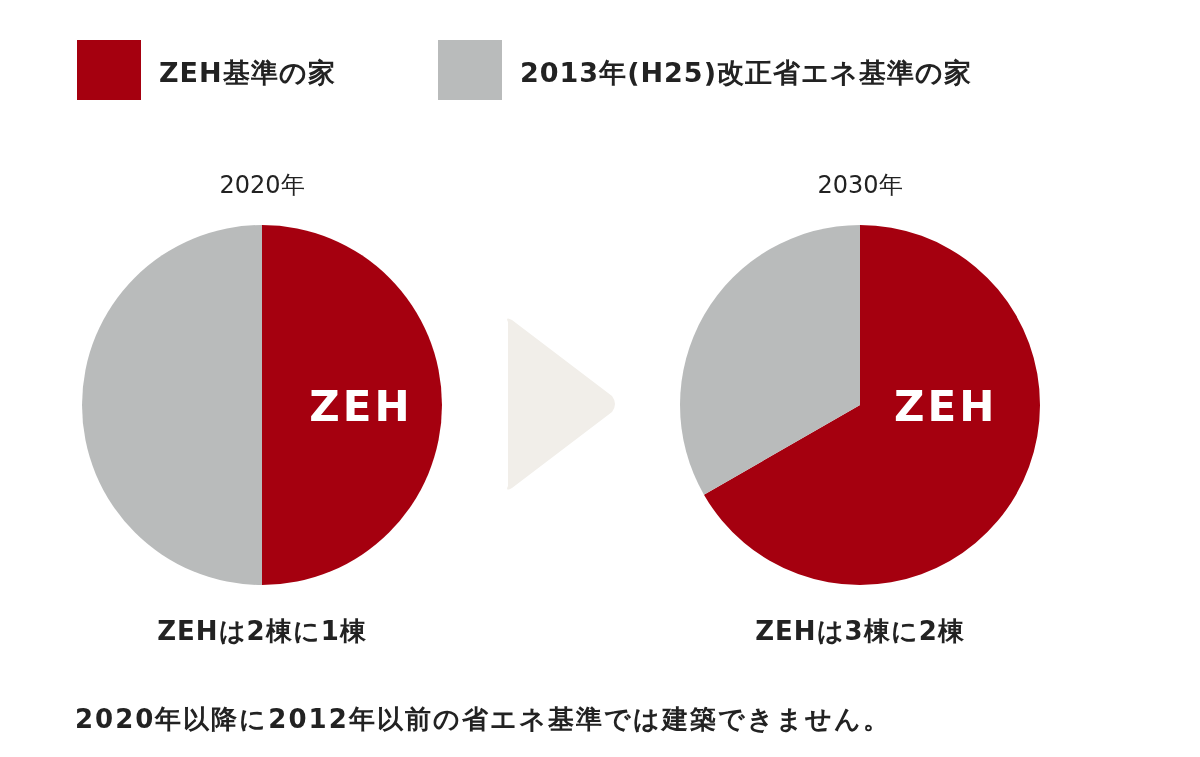 Image resolution: width=1200 pixels, height=757 pixels. I want to click on text: 2020年, so click(262, 185).